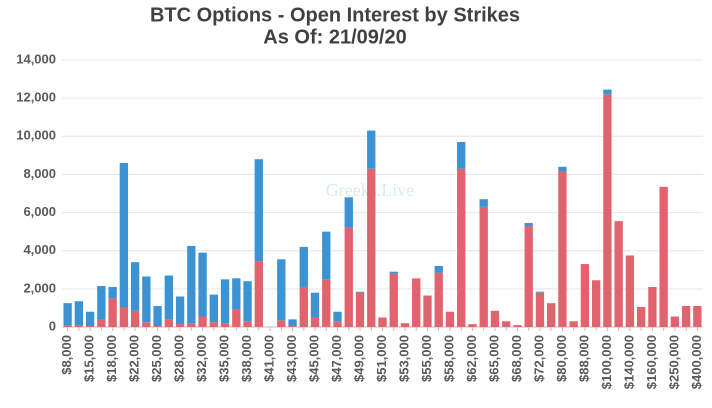 The image size is (712, 408). What do you see at coordinates (134, 358) in the screenshot?
I see `x-tick-label: $22,000` at bounding box center [134, 358].